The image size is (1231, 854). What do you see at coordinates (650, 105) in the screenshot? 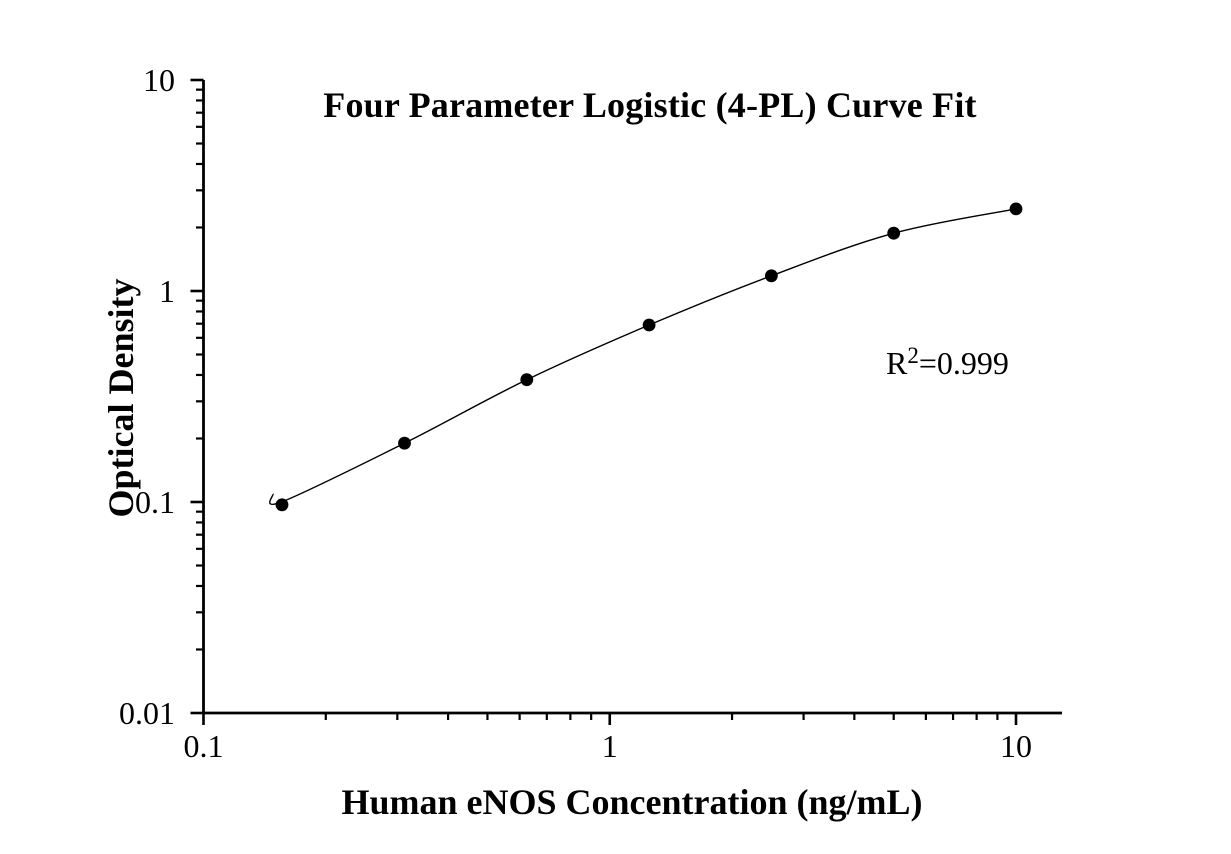
I see `chart-title: Four Parameter Logistic (4-PL) Curve Fit` at bounding box center [650, 105].